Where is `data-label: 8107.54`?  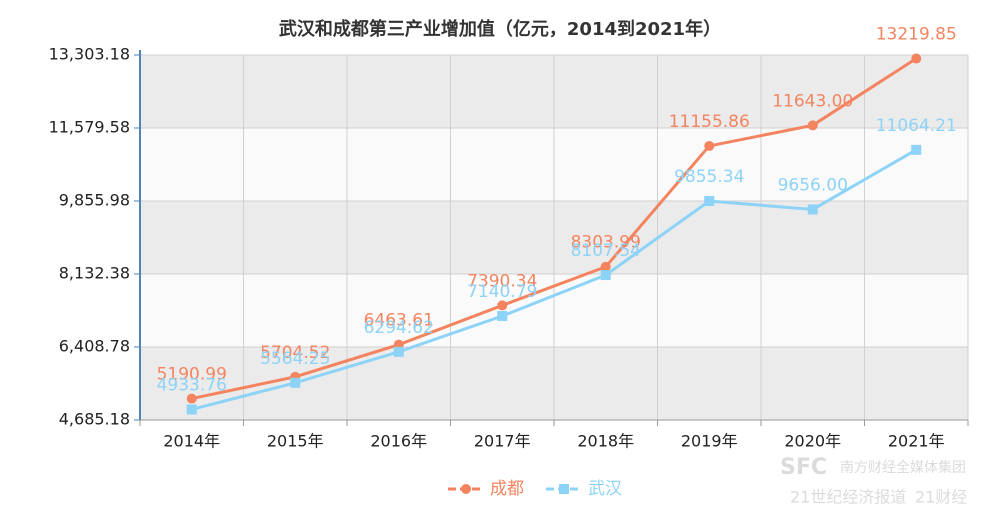
data-label: 8107.54 is located at coordinates (606, 251).